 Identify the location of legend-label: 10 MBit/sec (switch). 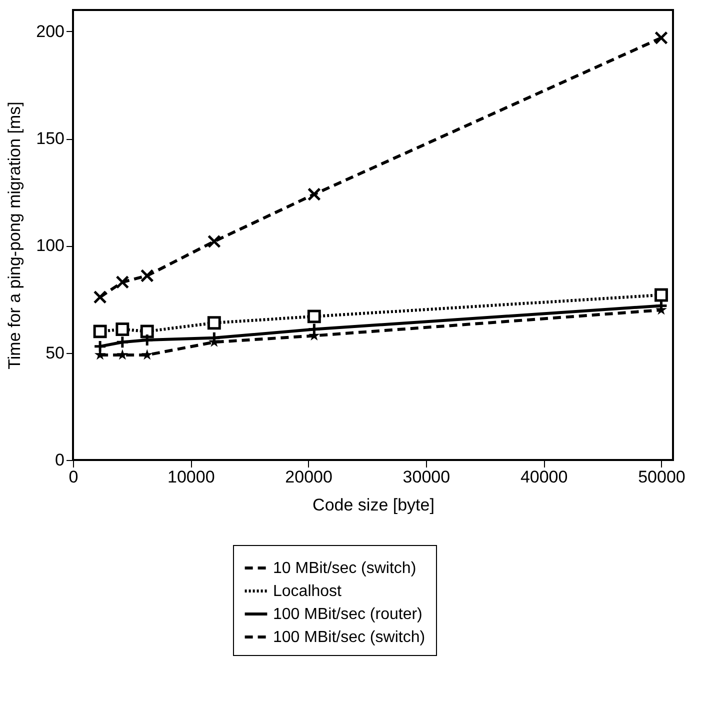
(344, 568).